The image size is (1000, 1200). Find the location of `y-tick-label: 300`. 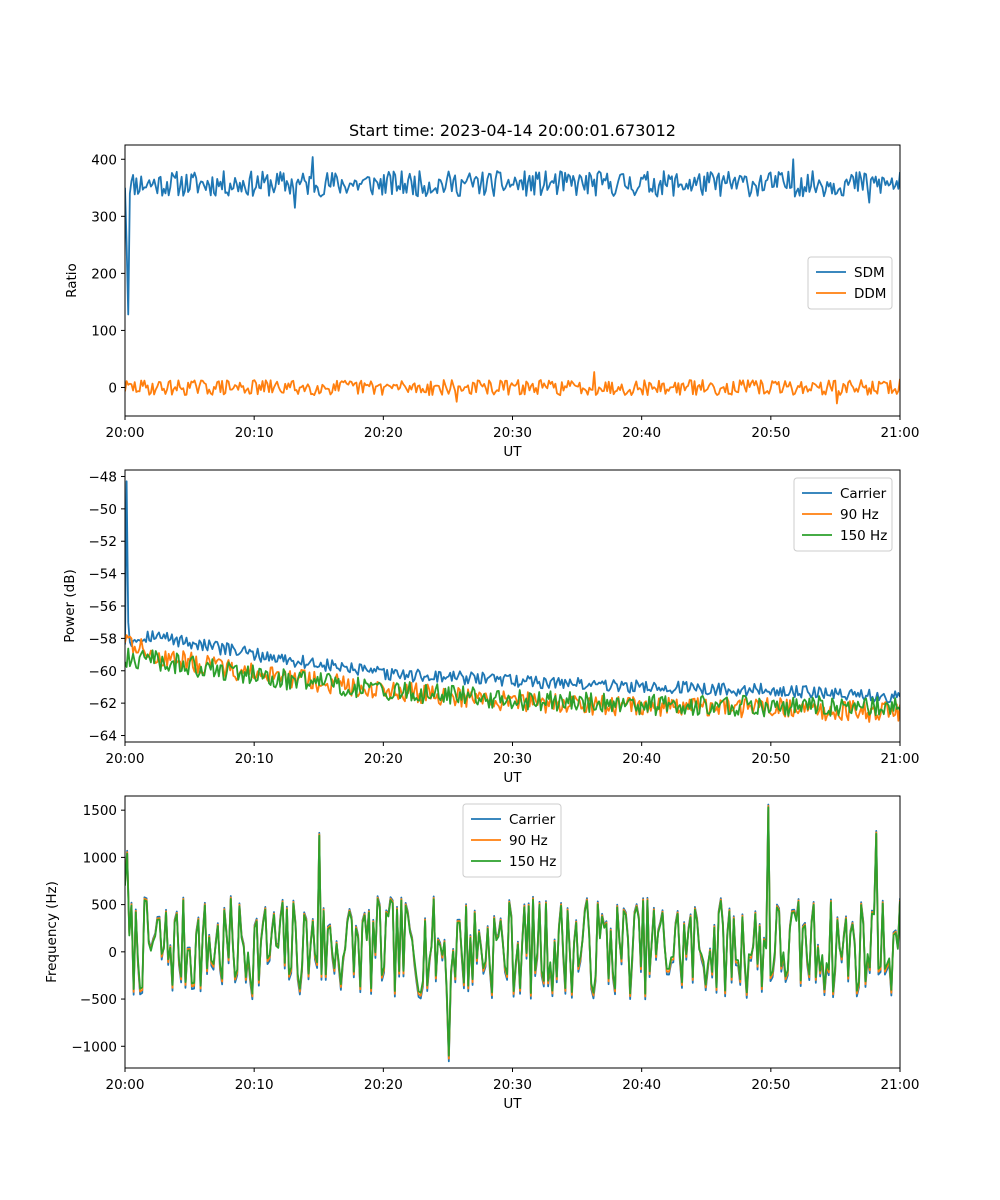

y-tick-label: 300 is located at coordinates (104, 217).